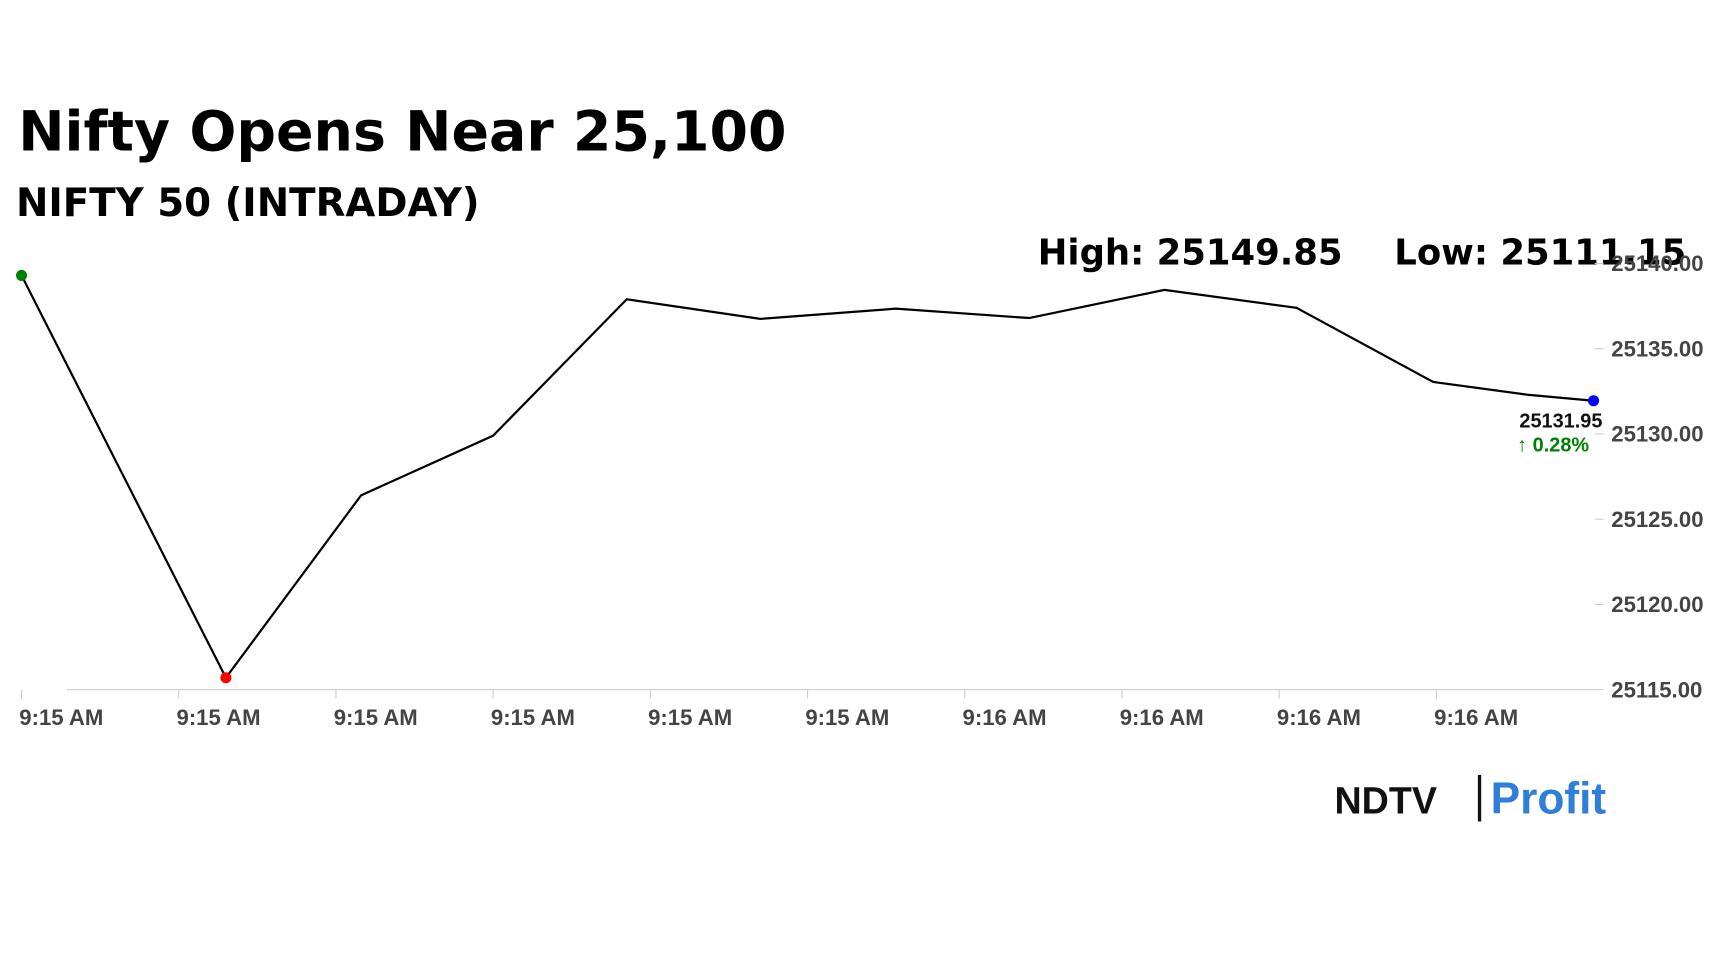 Image resolution: width=1728 pixels, height=972 pixels. I want to click on last-value-label: 25131.95, so click(1560, 421).